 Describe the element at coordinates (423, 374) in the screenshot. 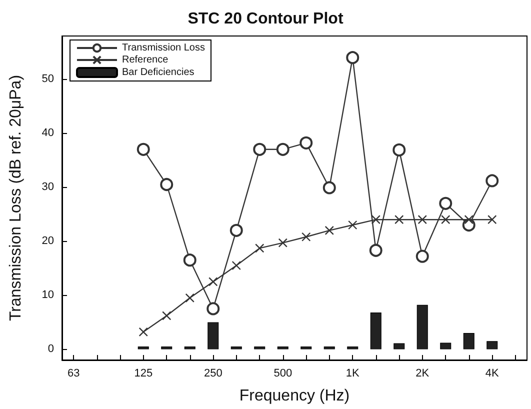

I see `x-tick-label: 2K` at that location.